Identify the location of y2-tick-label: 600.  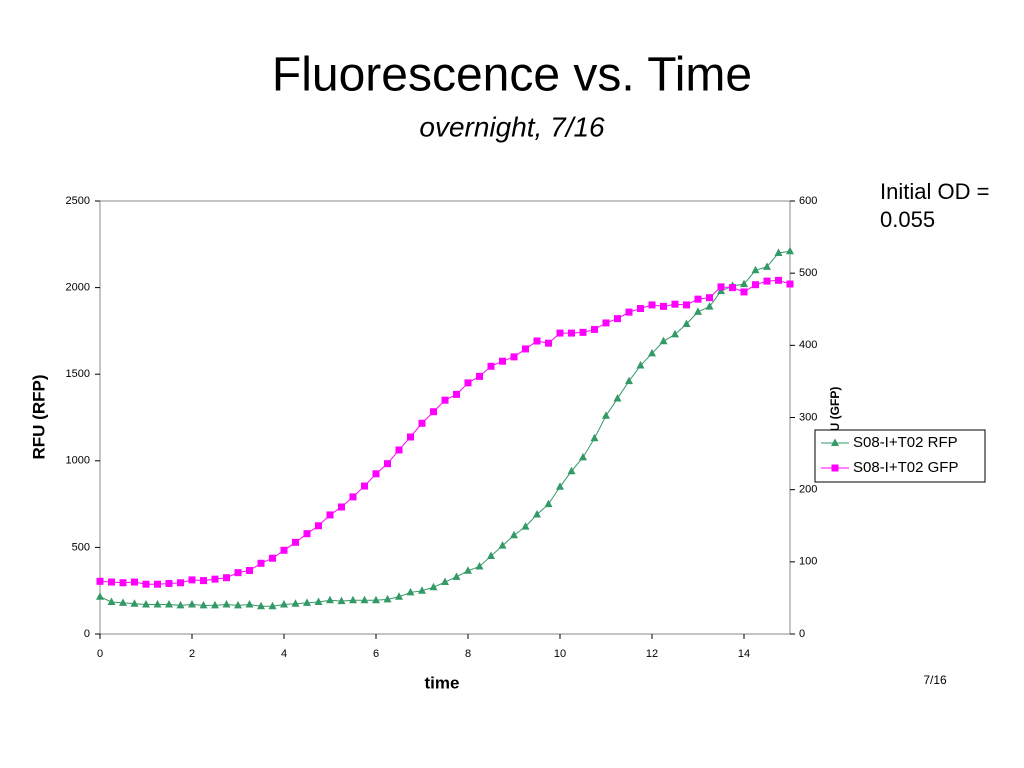
(808, 201).